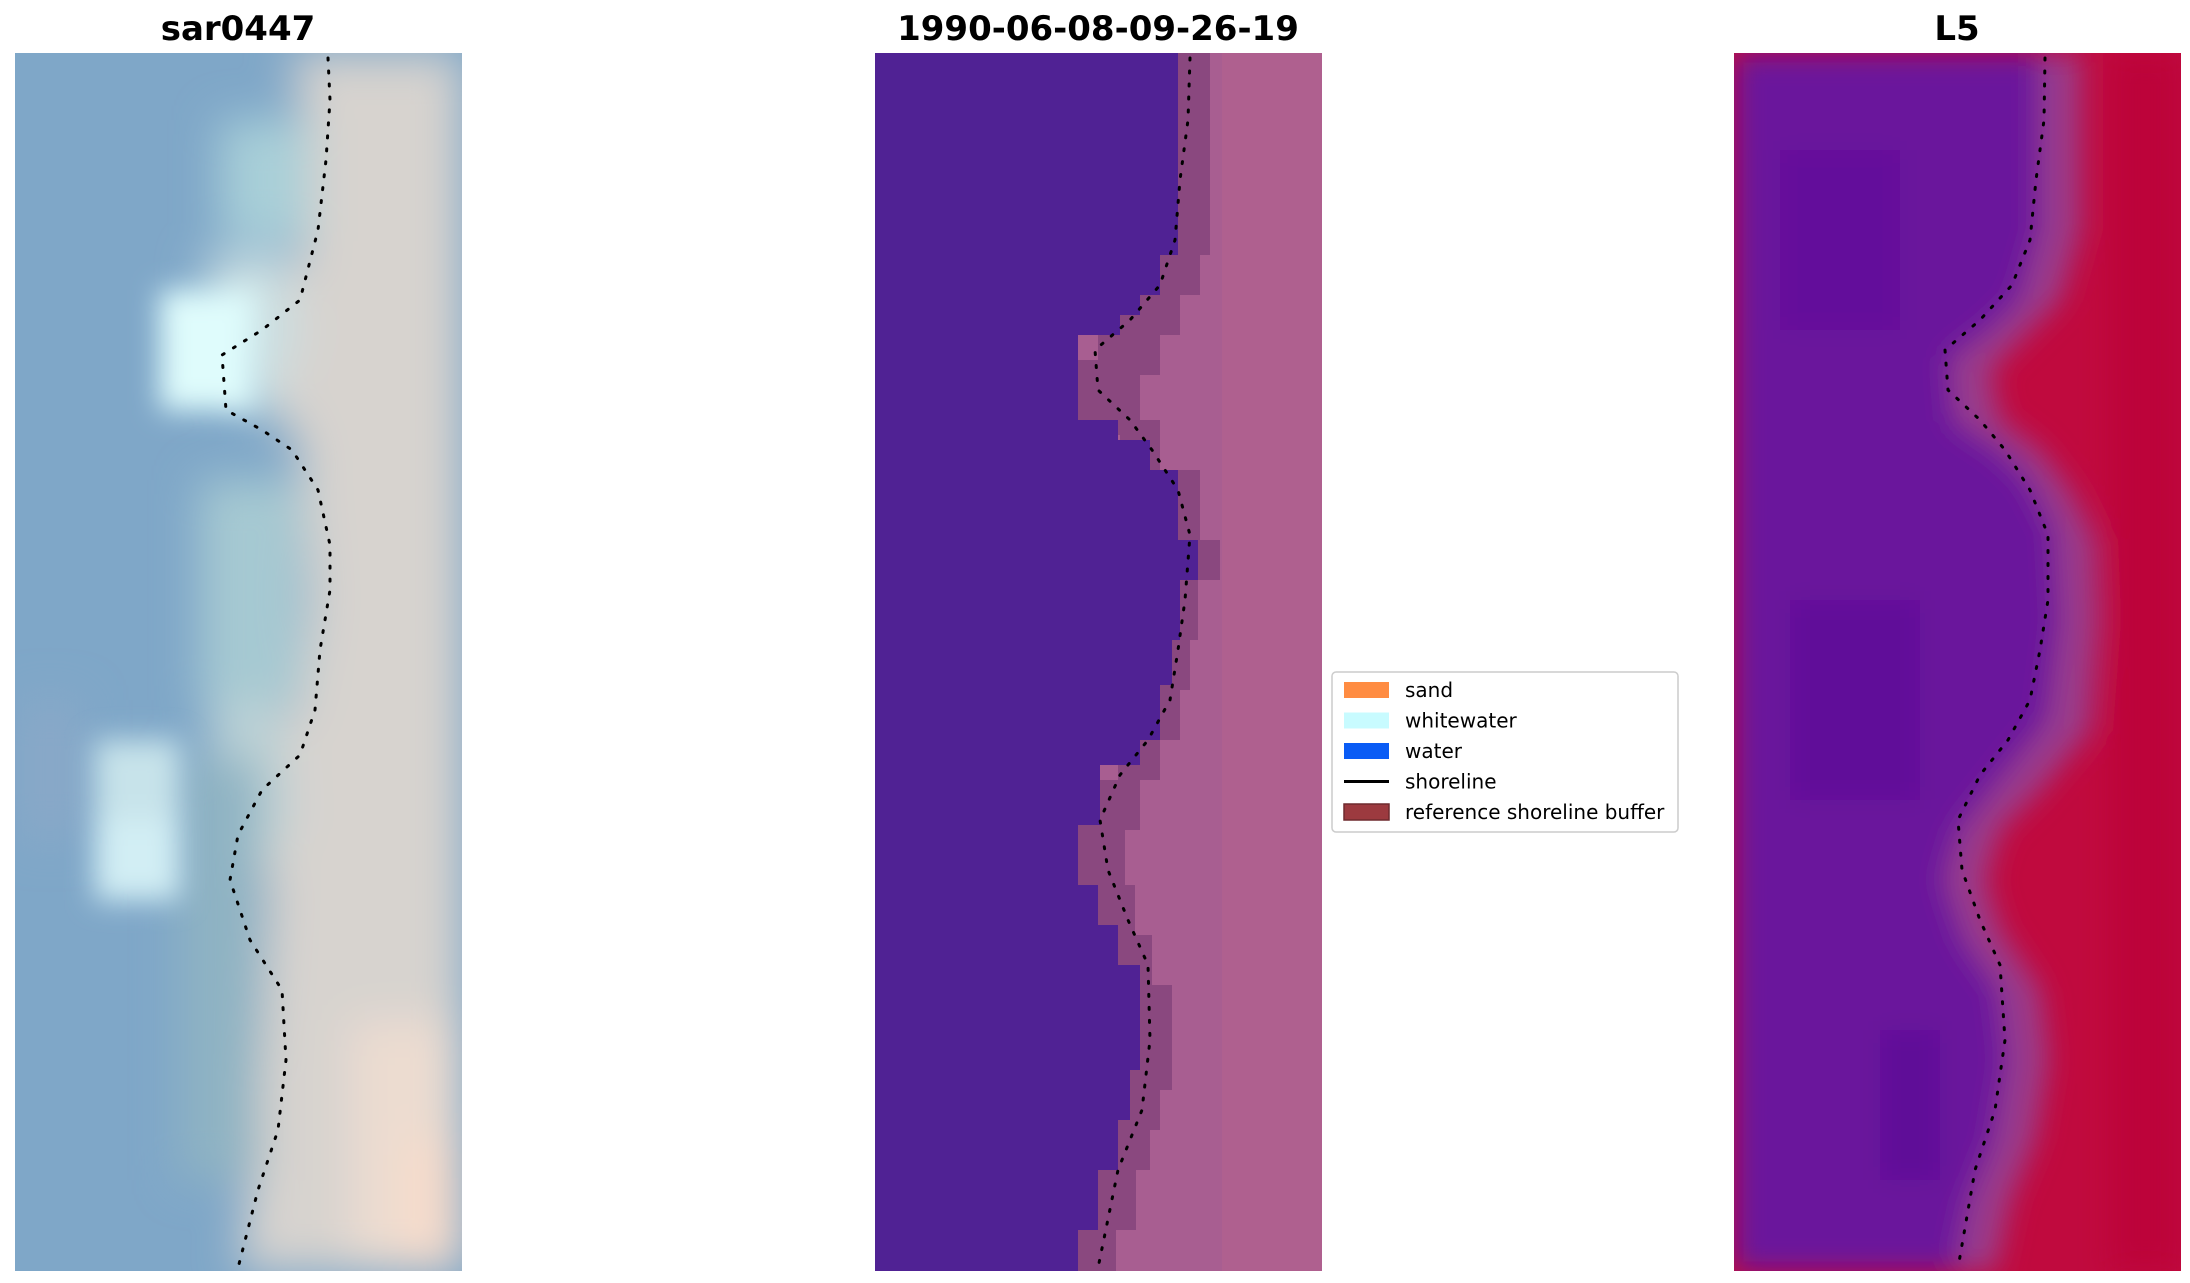  I want to click on legend-label: reference shoreline buffer, so click(1535, 812).